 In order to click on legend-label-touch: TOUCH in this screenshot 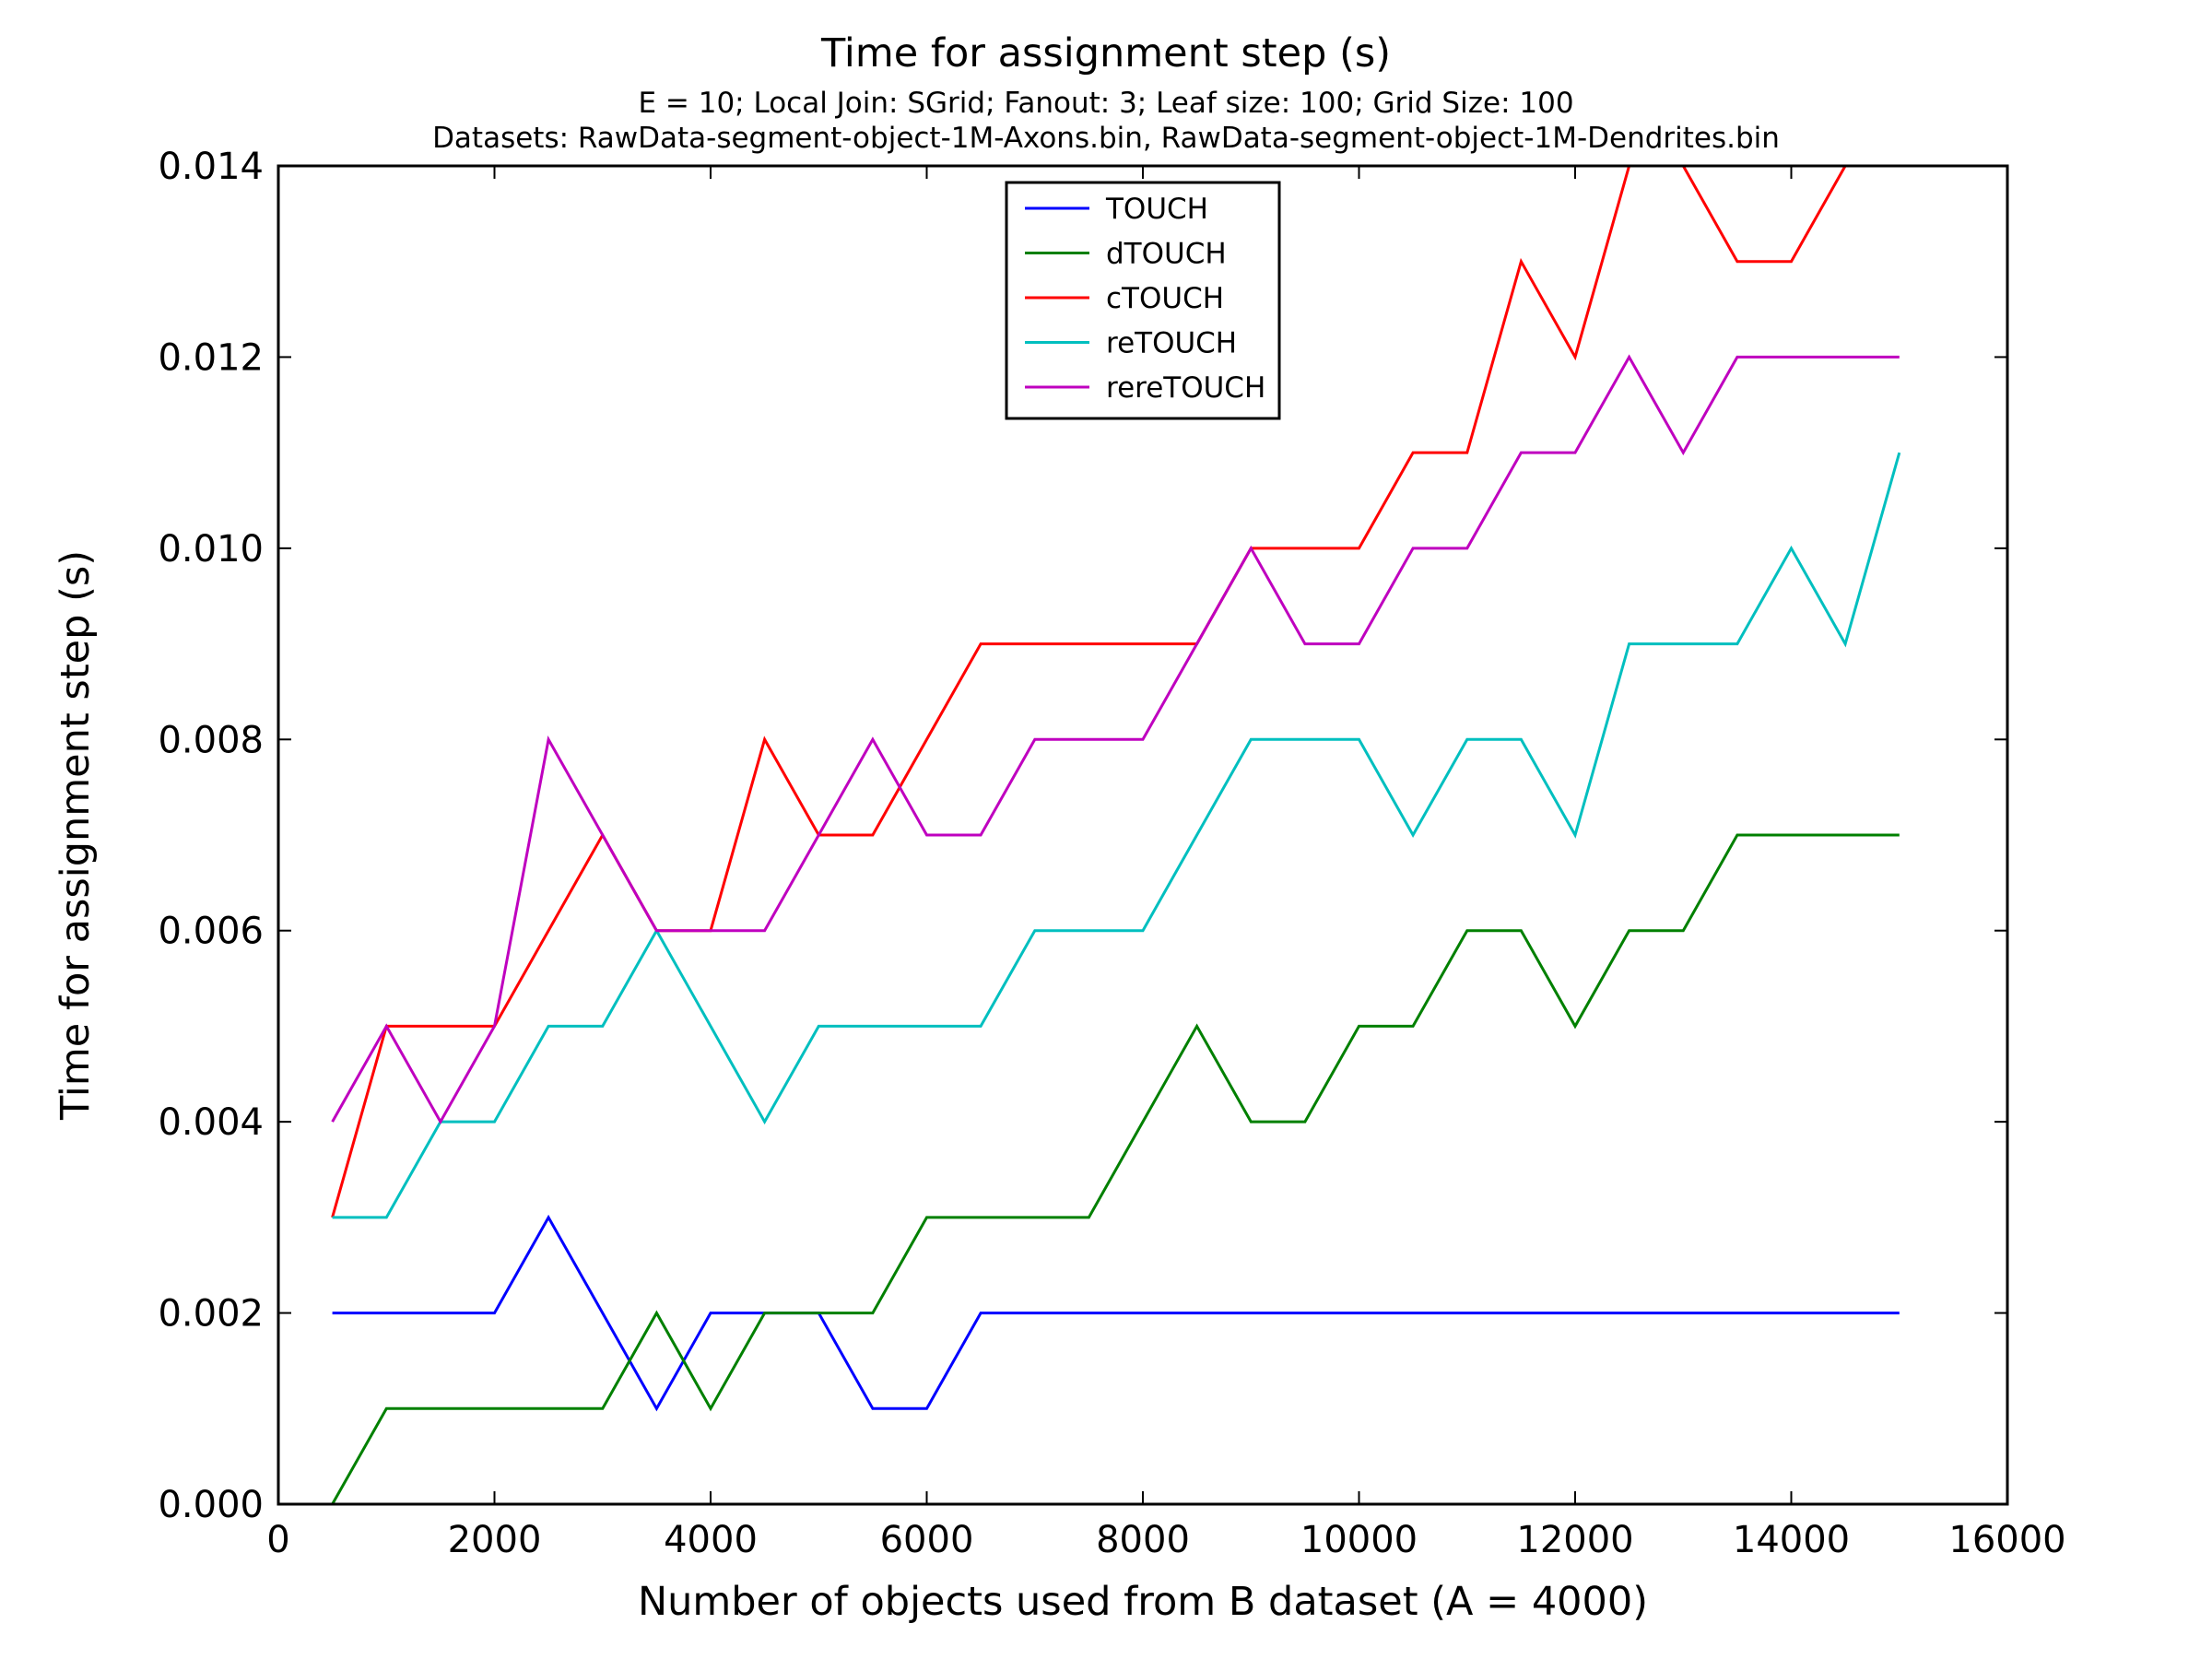, I will do `click(1156, 209)`.